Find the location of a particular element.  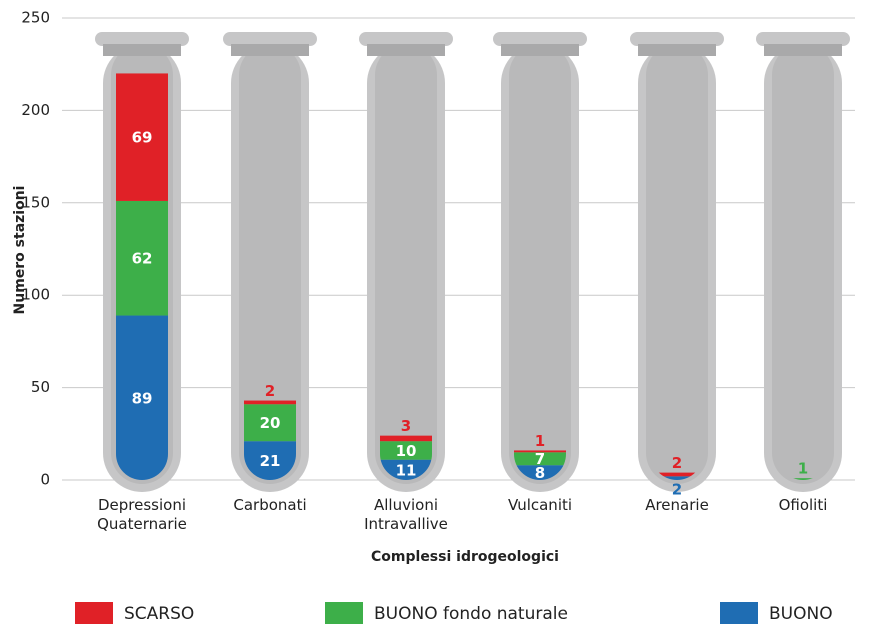

value-label: 8 is located at coordinates (540, 473).